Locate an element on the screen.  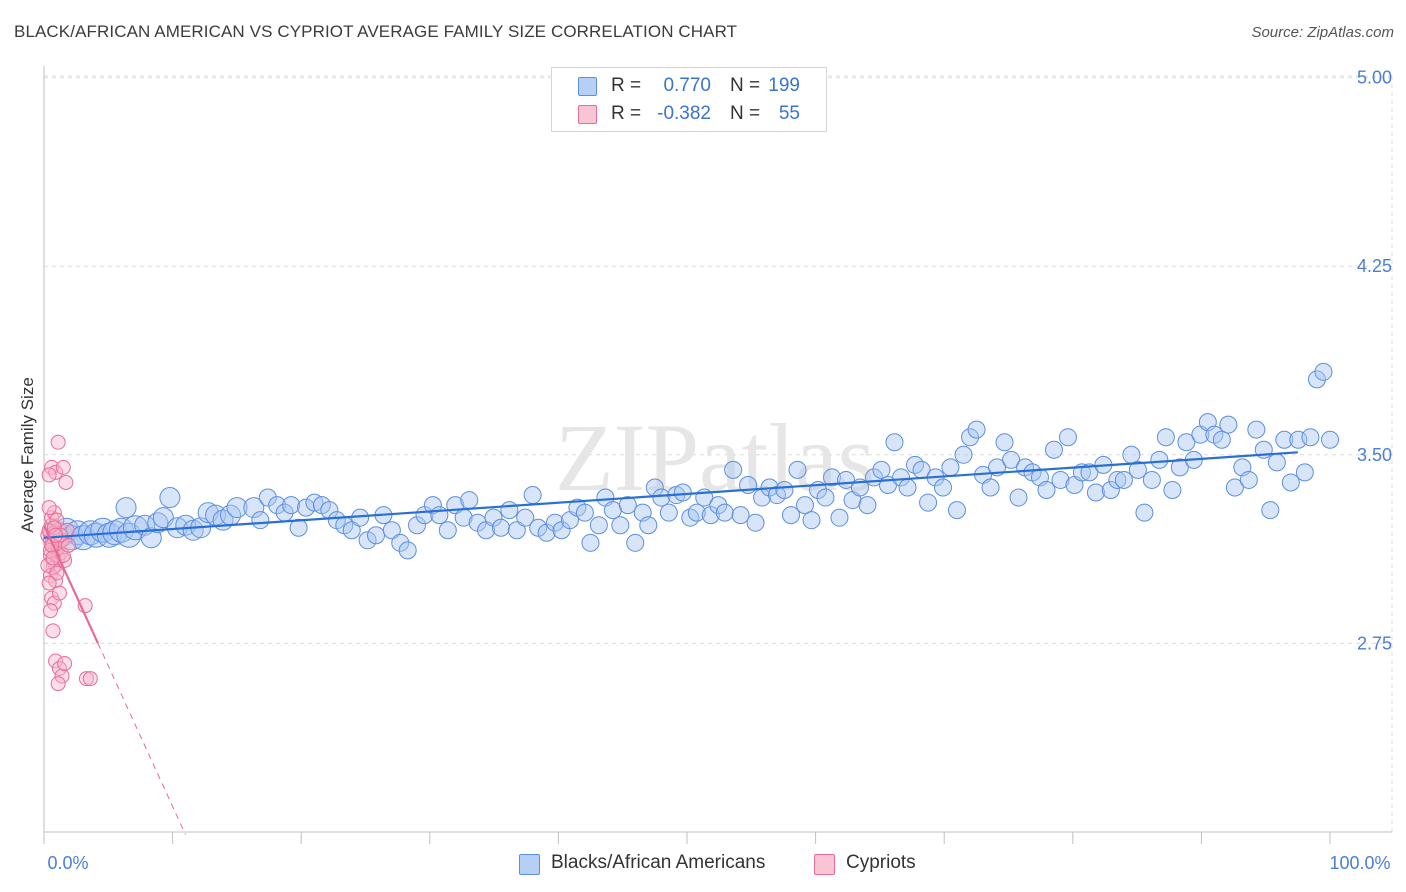
y-tick-labels: 2.75 3.50 4.25 5.00 is located at coordinates (1374, 361).